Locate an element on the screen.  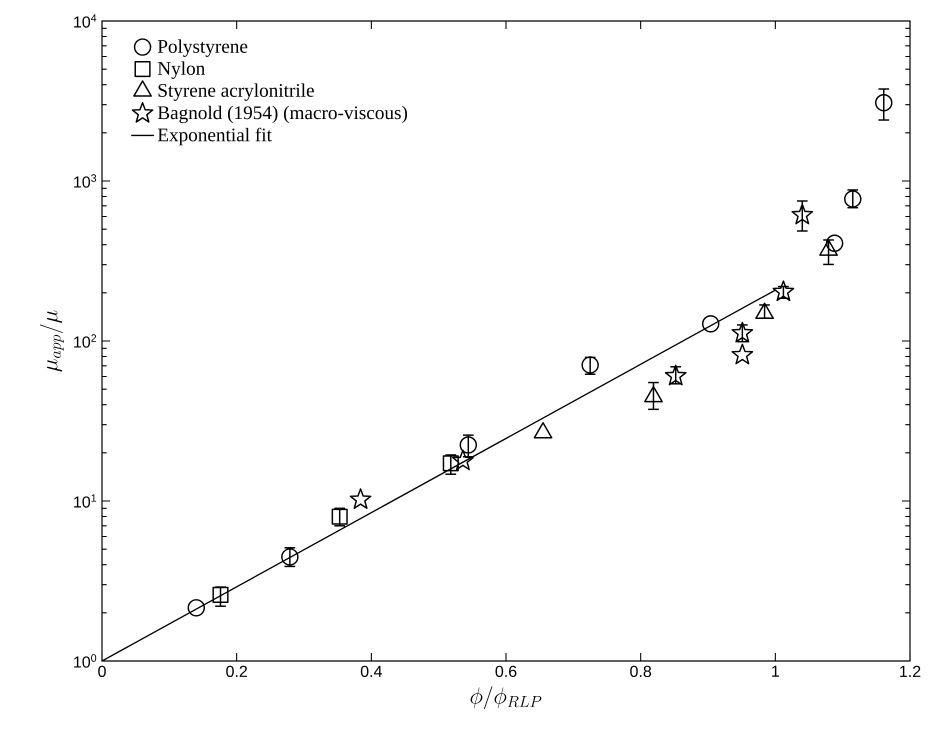
y-tick-label: 10$^{2}$ is located at coordinates (85, 341).